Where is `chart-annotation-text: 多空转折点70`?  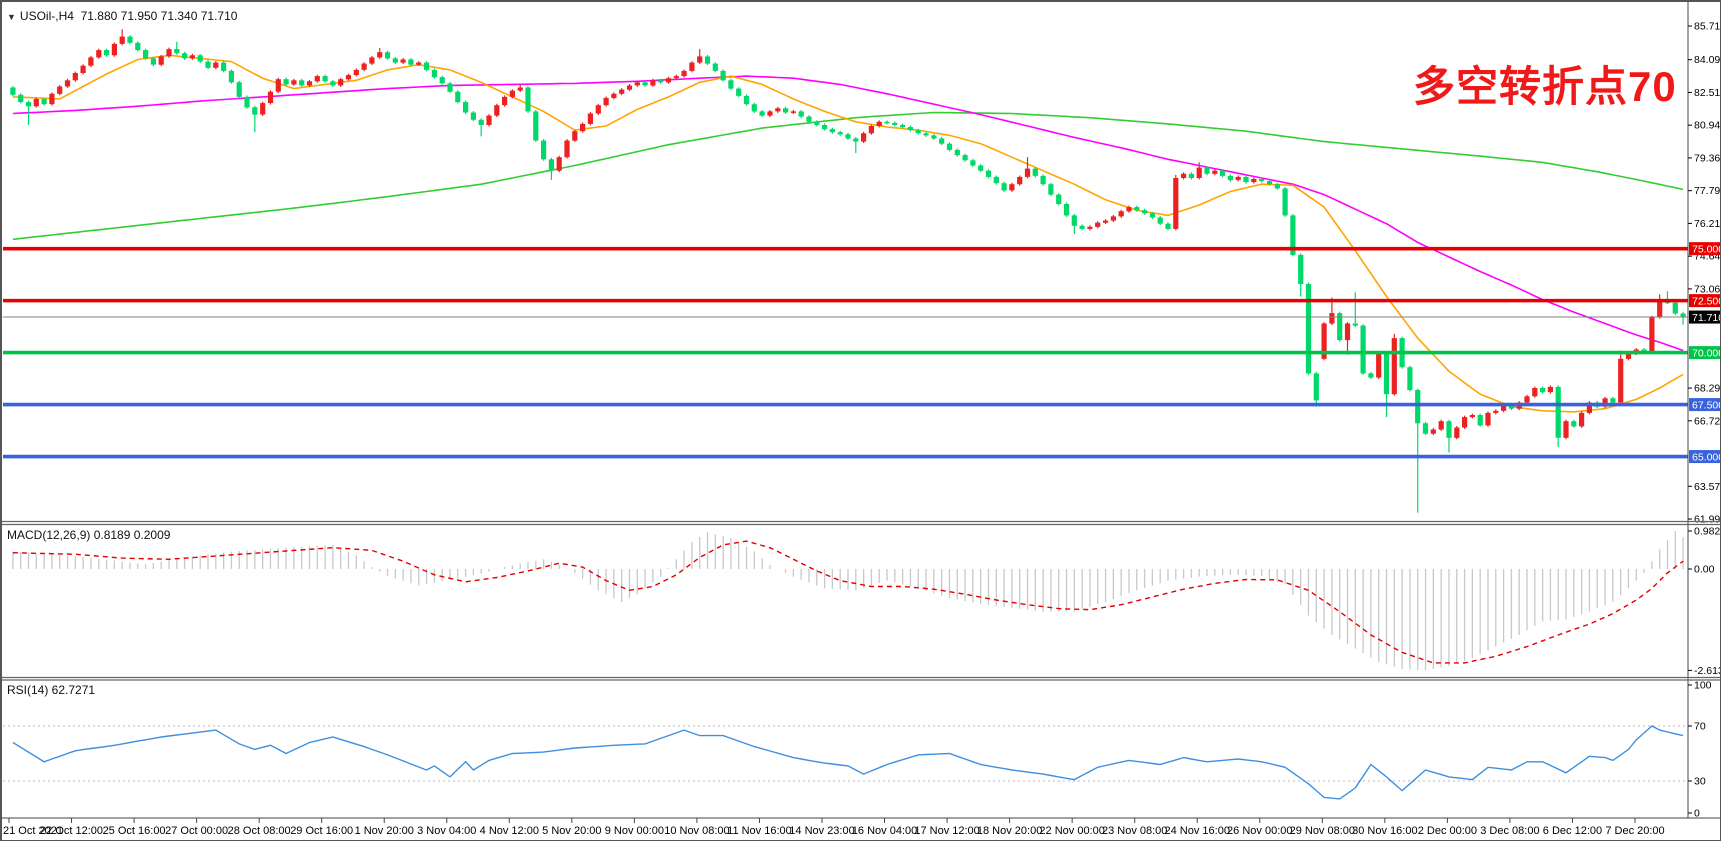 chart-annotation-text: 多空转折点70 is located at coordinates (1545, 86).